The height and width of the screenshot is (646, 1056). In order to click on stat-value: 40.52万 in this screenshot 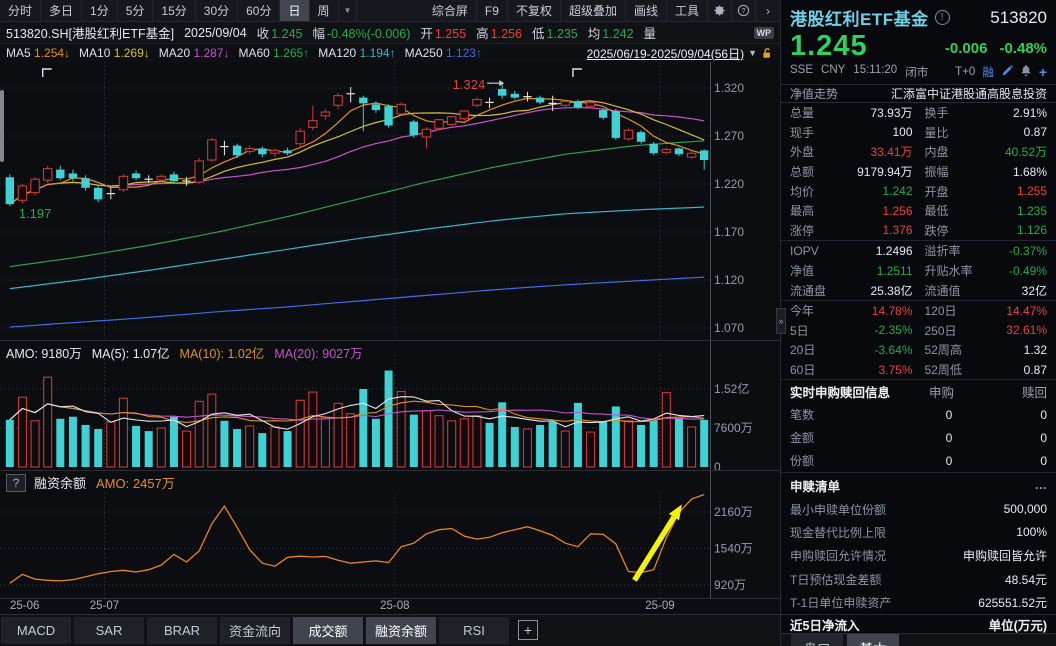, I will do `click(1025, 152)`.